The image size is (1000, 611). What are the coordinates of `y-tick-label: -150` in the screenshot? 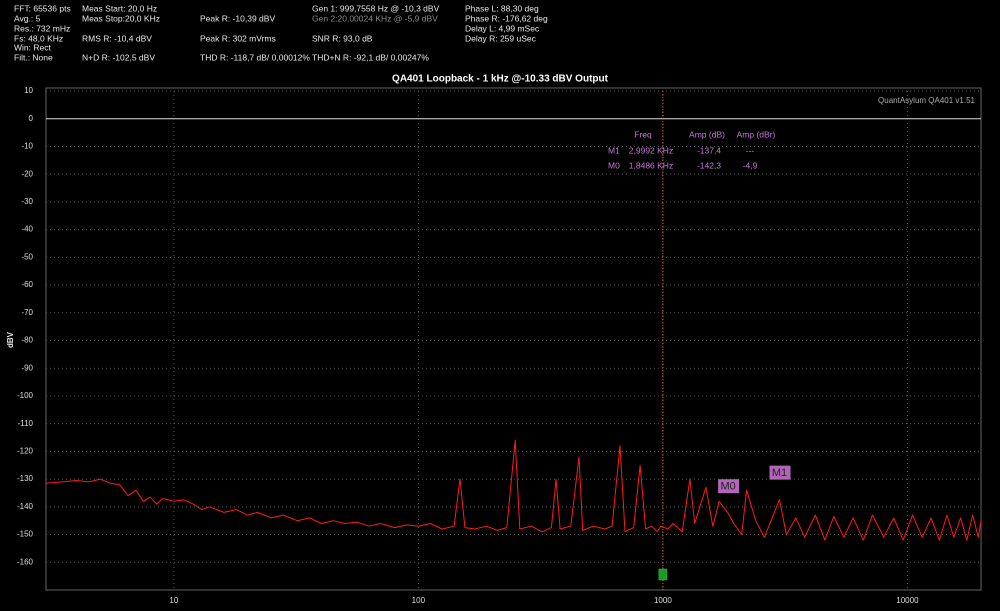 It's located at (25, 534).